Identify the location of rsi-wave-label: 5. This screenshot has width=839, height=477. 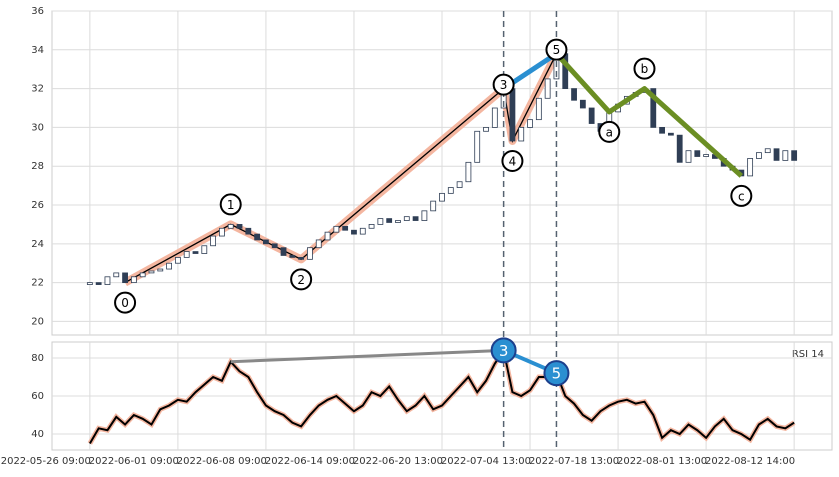
(557, 374).